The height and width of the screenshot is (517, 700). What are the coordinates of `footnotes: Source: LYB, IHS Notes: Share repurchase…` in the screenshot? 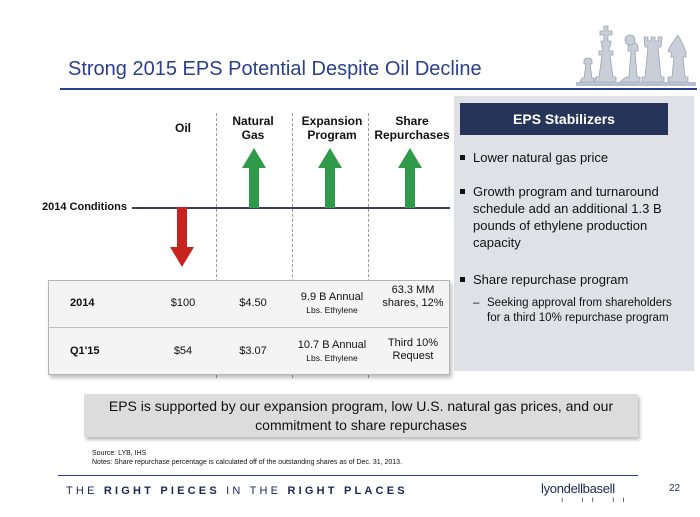 It's located at (247, 458).